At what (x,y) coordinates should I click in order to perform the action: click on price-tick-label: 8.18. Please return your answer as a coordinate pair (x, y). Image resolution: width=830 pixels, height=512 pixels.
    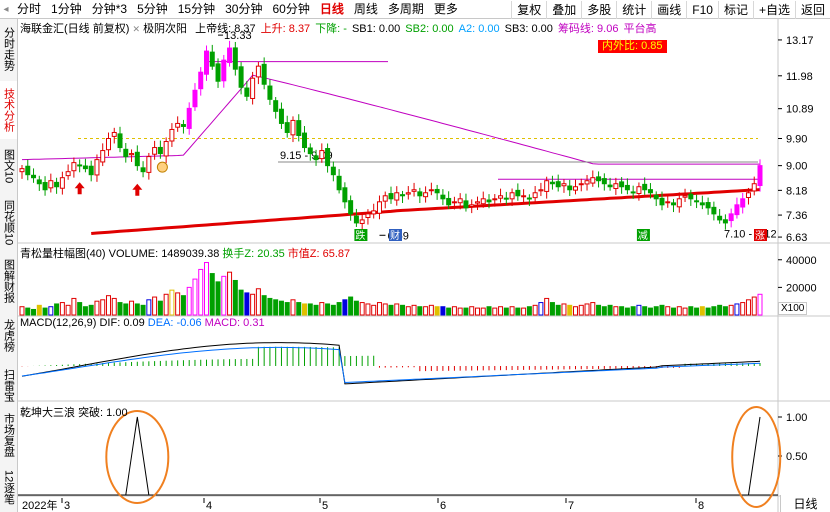
    Looking at the image, I should click on (796, 191).